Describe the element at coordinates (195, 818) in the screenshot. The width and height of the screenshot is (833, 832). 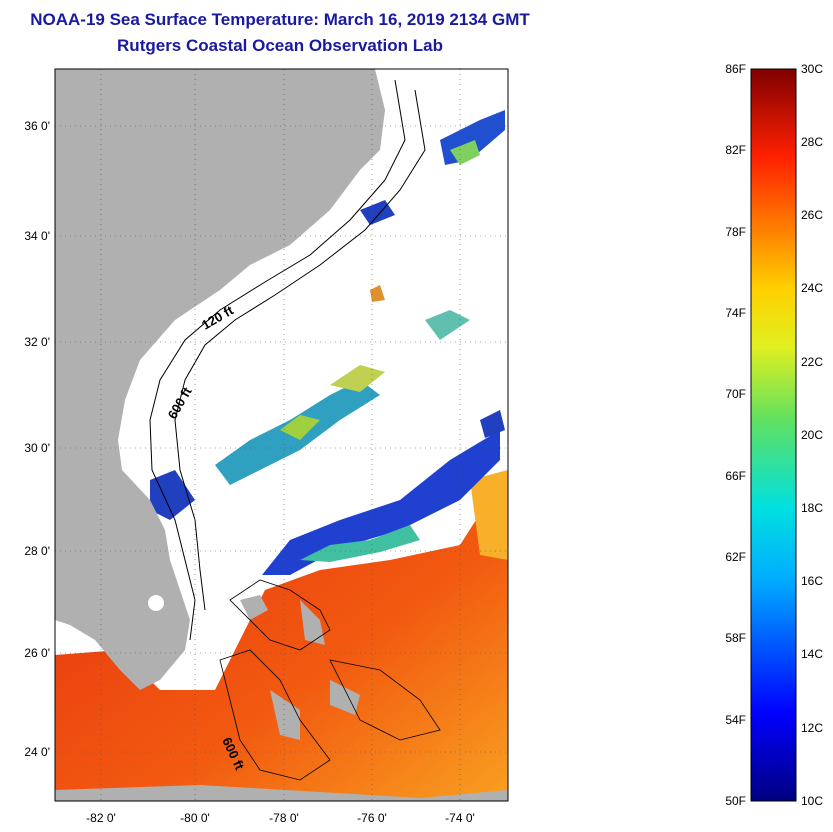
I see `lon-label: -80 0'` at that location.